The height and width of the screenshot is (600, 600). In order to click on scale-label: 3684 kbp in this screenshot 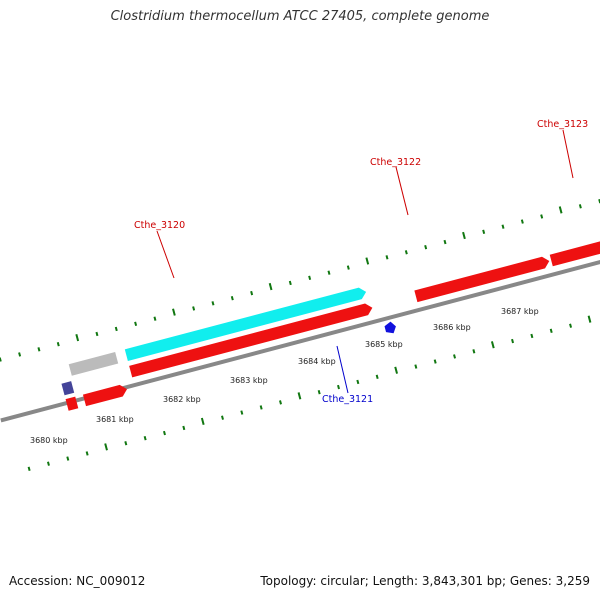, I will do `click(317, 361)`.